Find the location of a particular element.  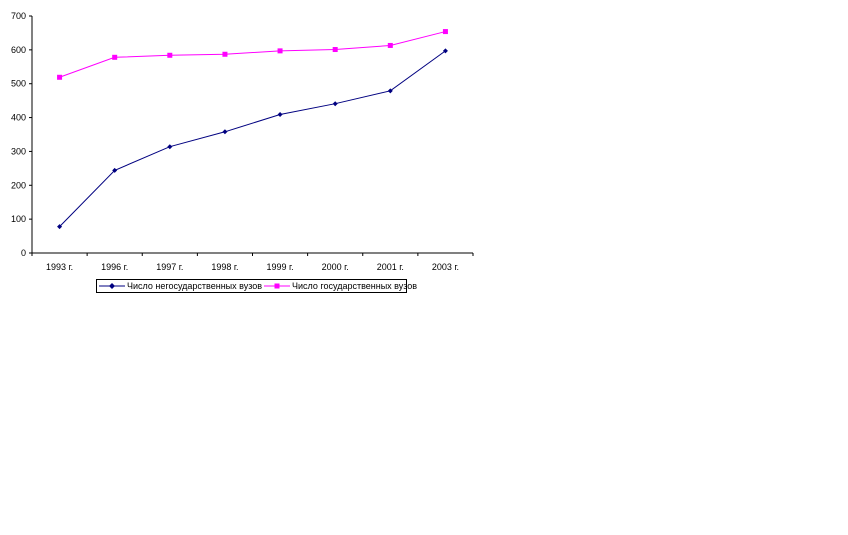

legend-swatch-square-icon is located at coordinates (277, 286).